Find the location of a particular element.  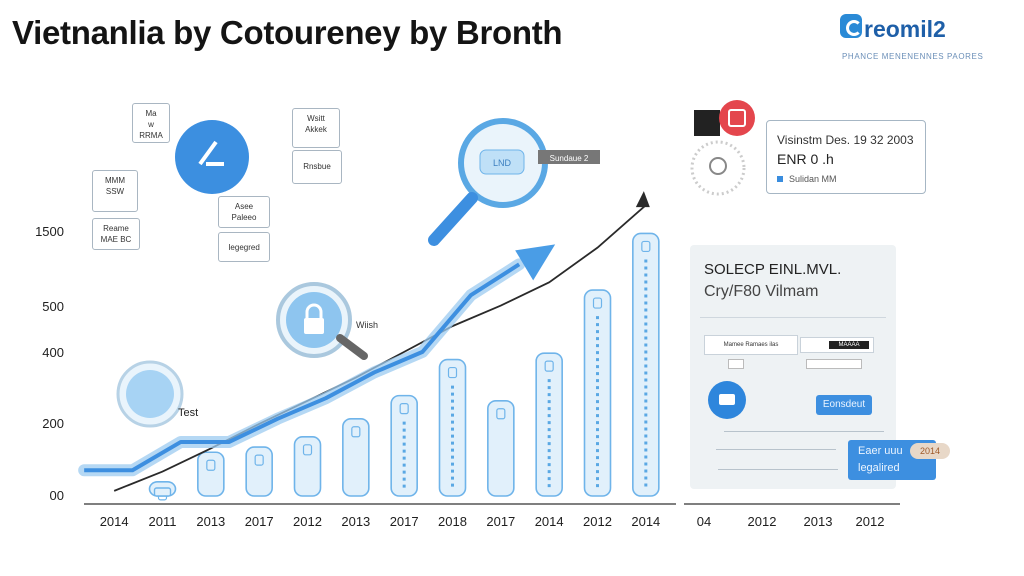

lock-handle is located at coordinates (352, 347).